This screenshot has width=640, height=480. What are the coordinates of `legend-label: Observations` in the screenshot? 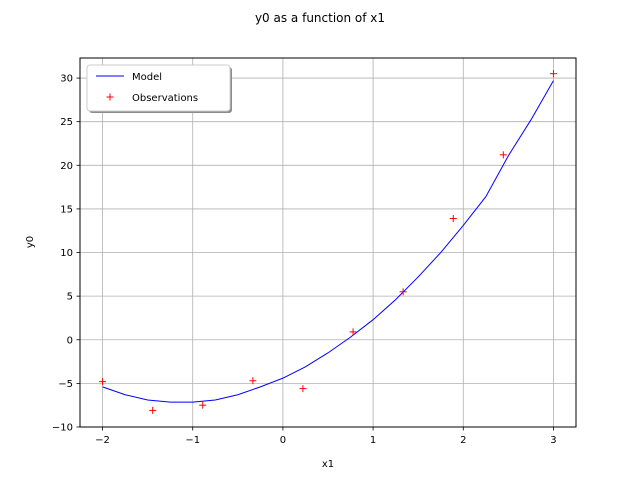 It's located at (165, 98).